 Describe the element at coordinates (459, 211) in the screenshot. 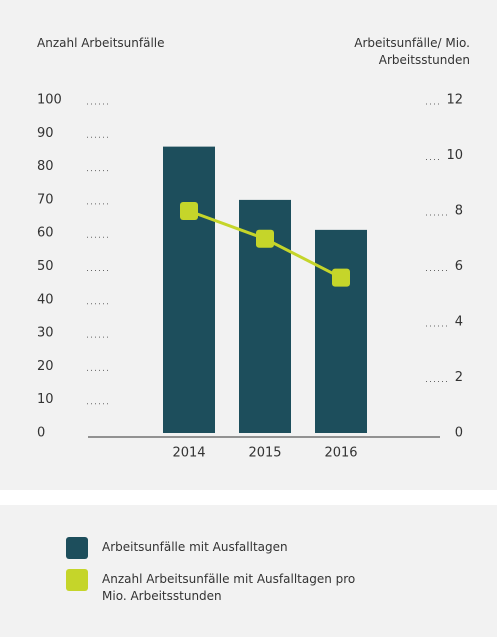

I see `y2-tick-label: 8` at that location.